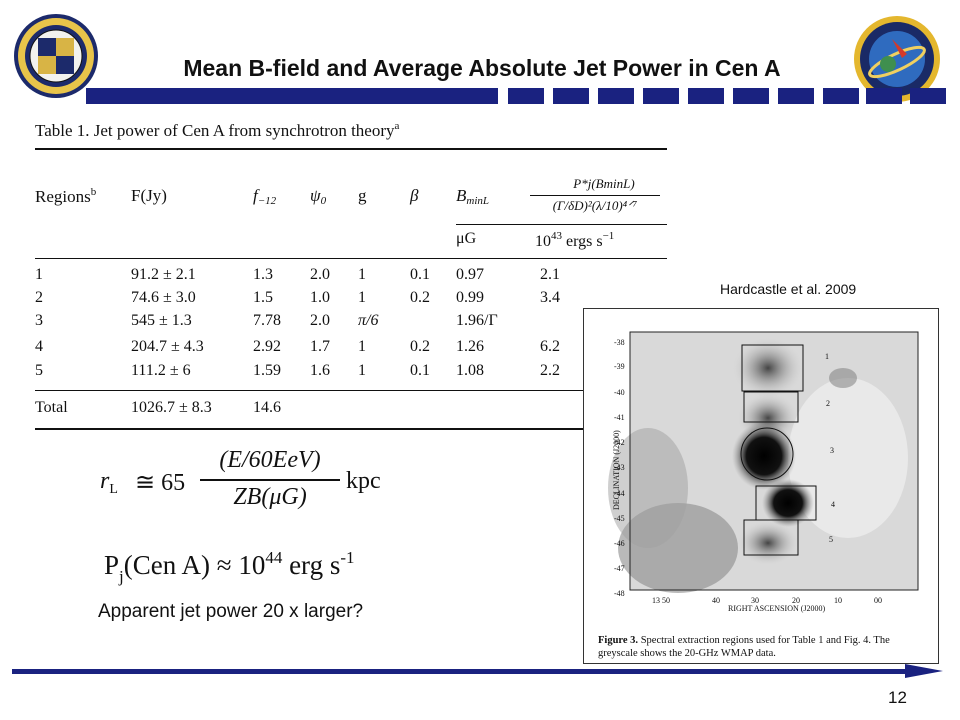 This screenshot has height=720, width=960. What do you see at coordinates (473, 196) in the screenshot?
I see `header-bminl: BminL` at bounding box center [473, 196].